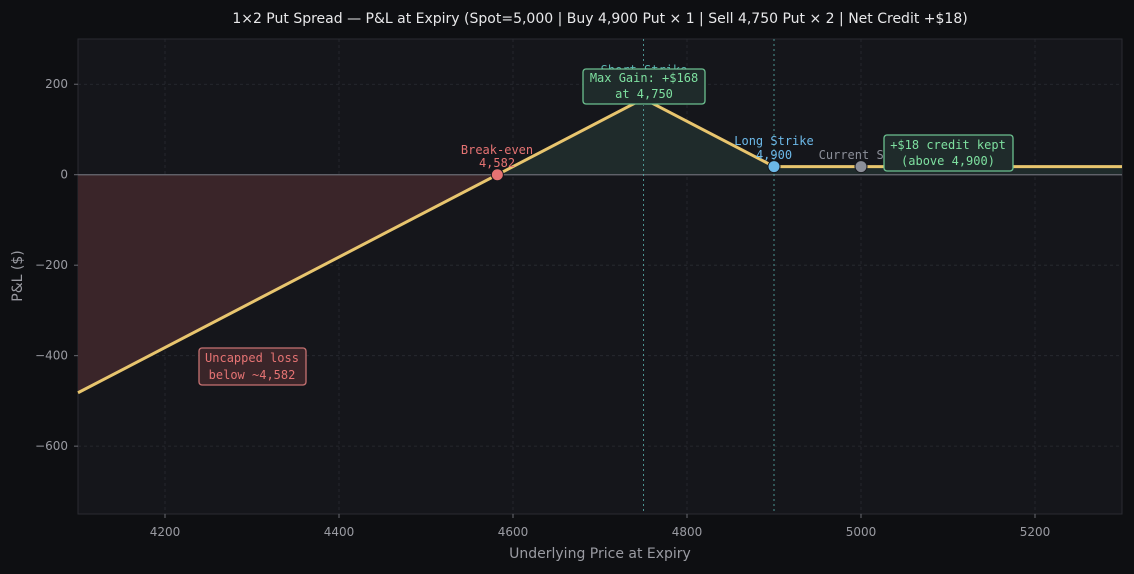 This screenshot has height=574, width=1134. Describe the element at coordinates (948, 145) in the screenshot. I see `credit-label: +$18 credit kept` at that location.